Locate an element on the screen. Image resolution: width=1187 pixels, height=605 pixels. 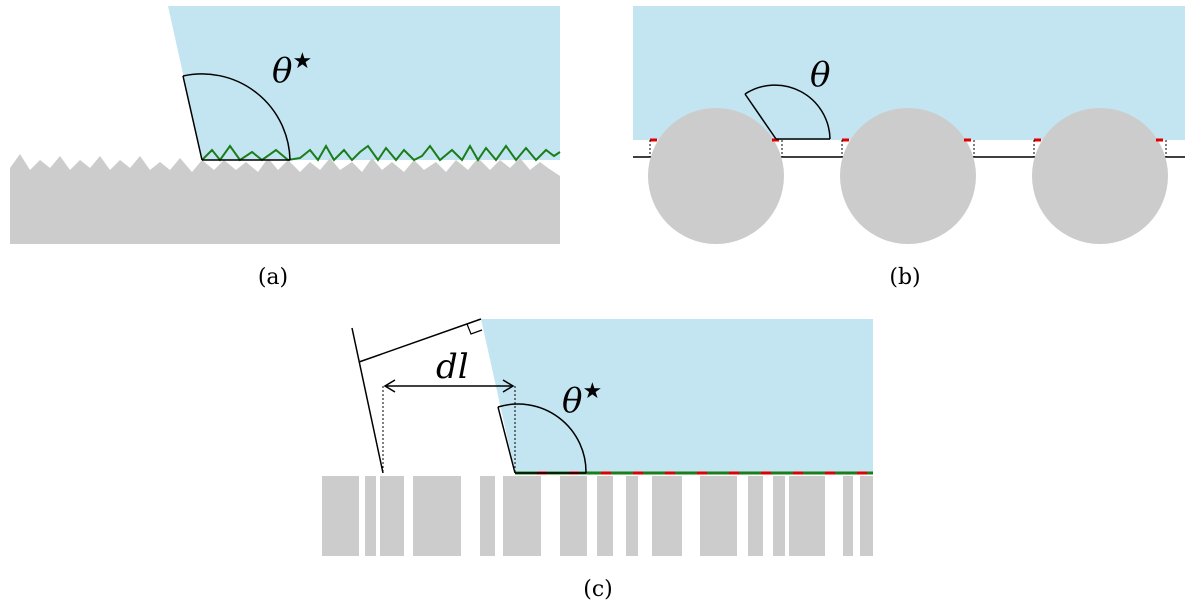
panel-label-a: (a) is located at coordinates (273, 277).